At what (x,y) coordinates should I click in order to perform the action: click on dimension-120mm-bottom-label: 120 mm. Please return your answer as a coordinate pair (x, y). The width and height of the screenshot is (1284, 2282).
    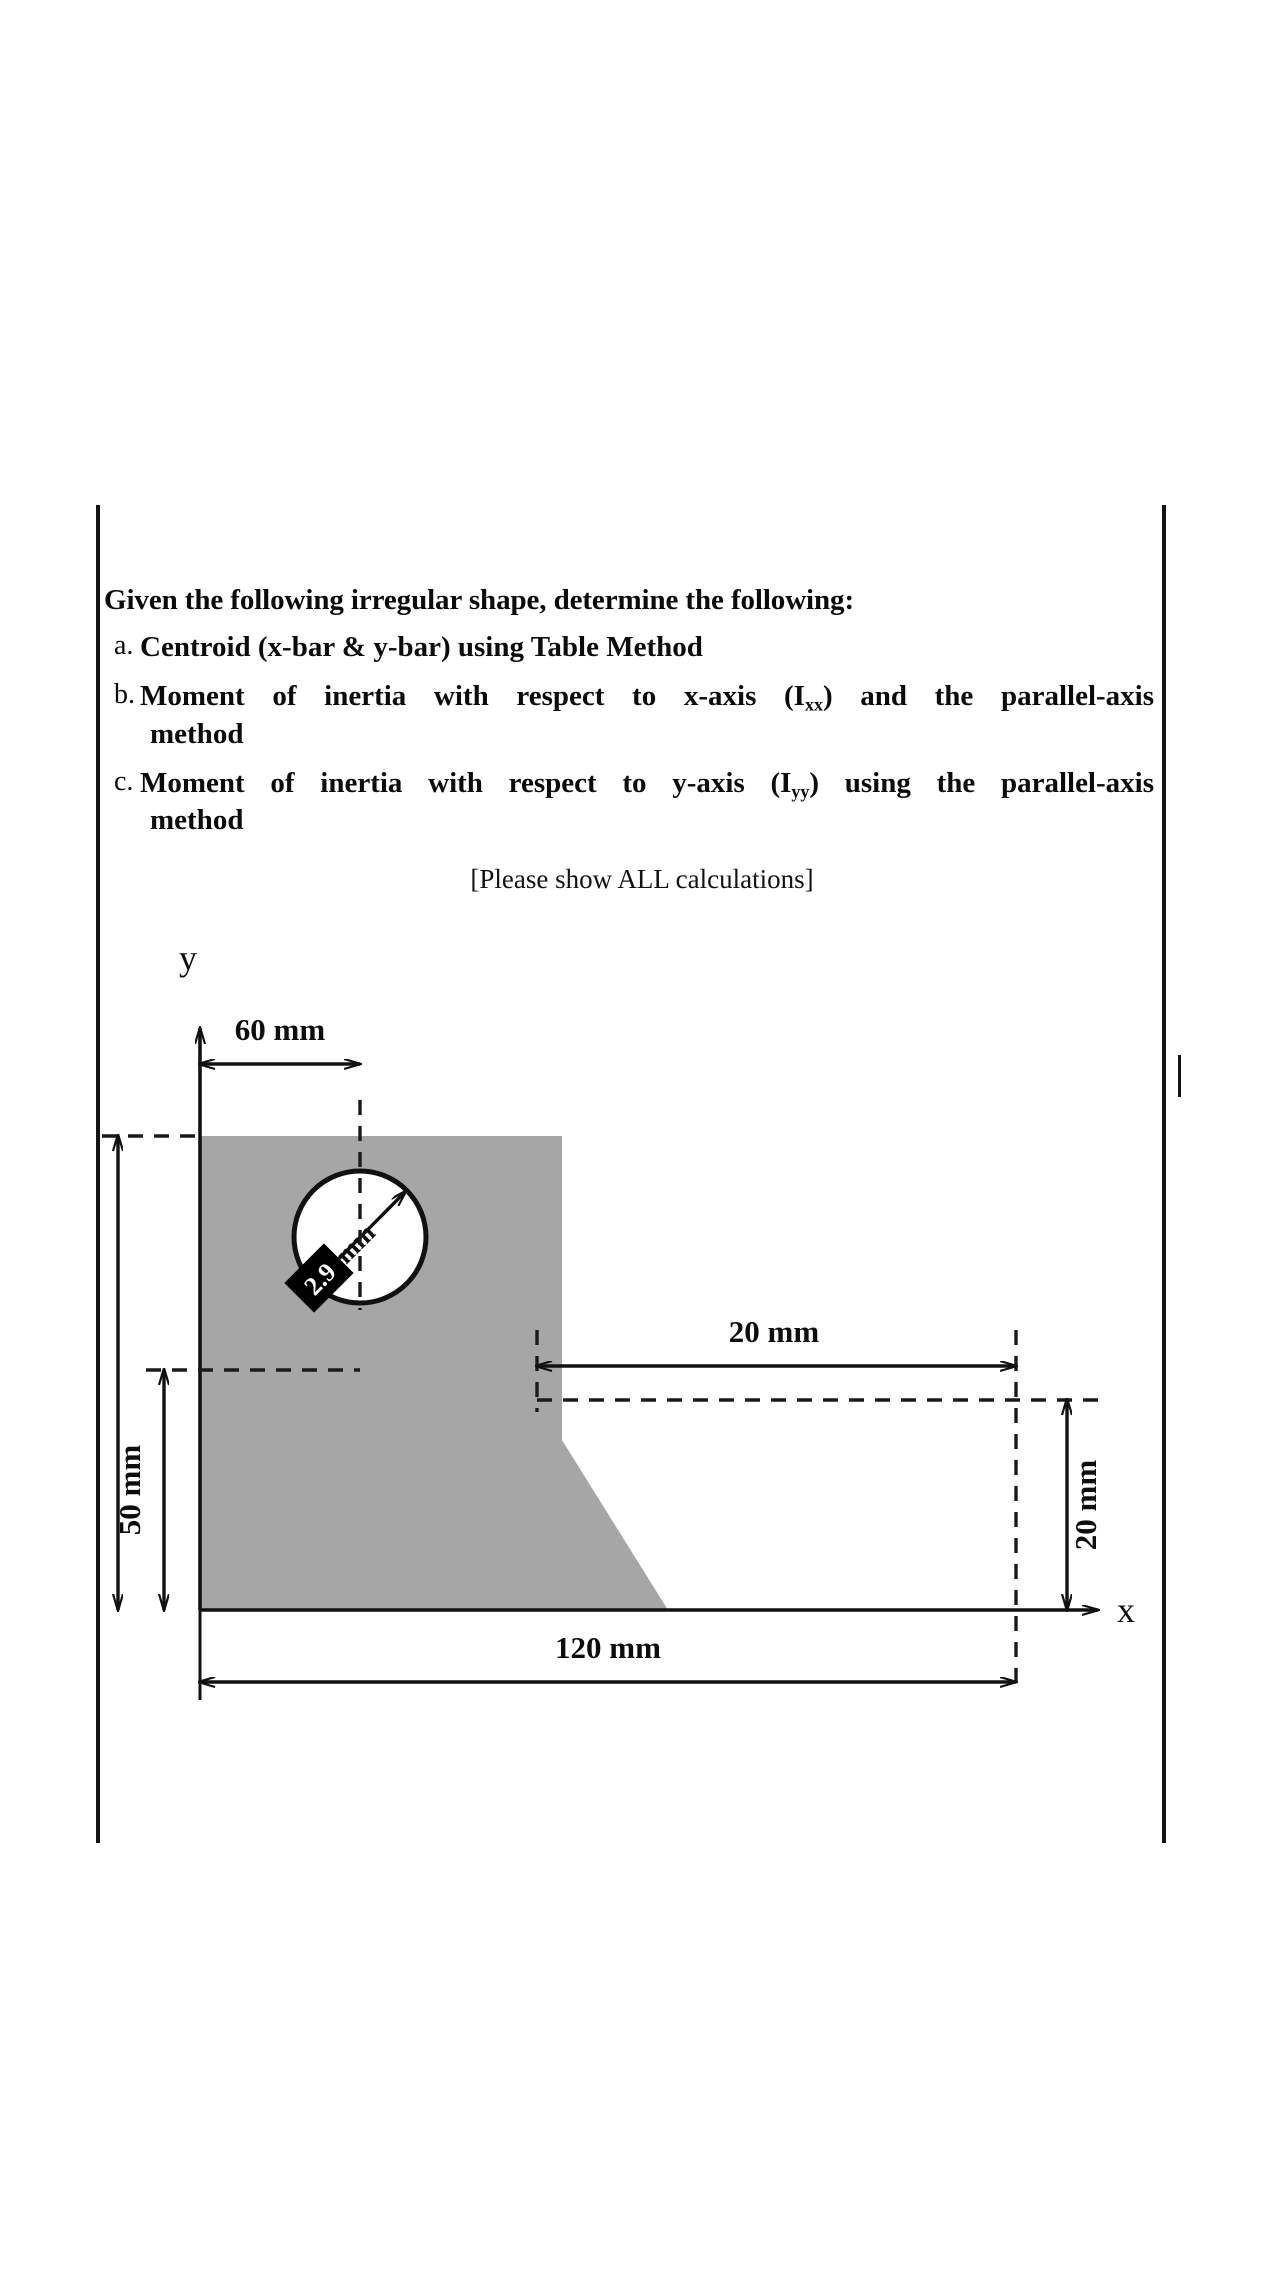
    Looking at the image, I should click on (608, 1647).